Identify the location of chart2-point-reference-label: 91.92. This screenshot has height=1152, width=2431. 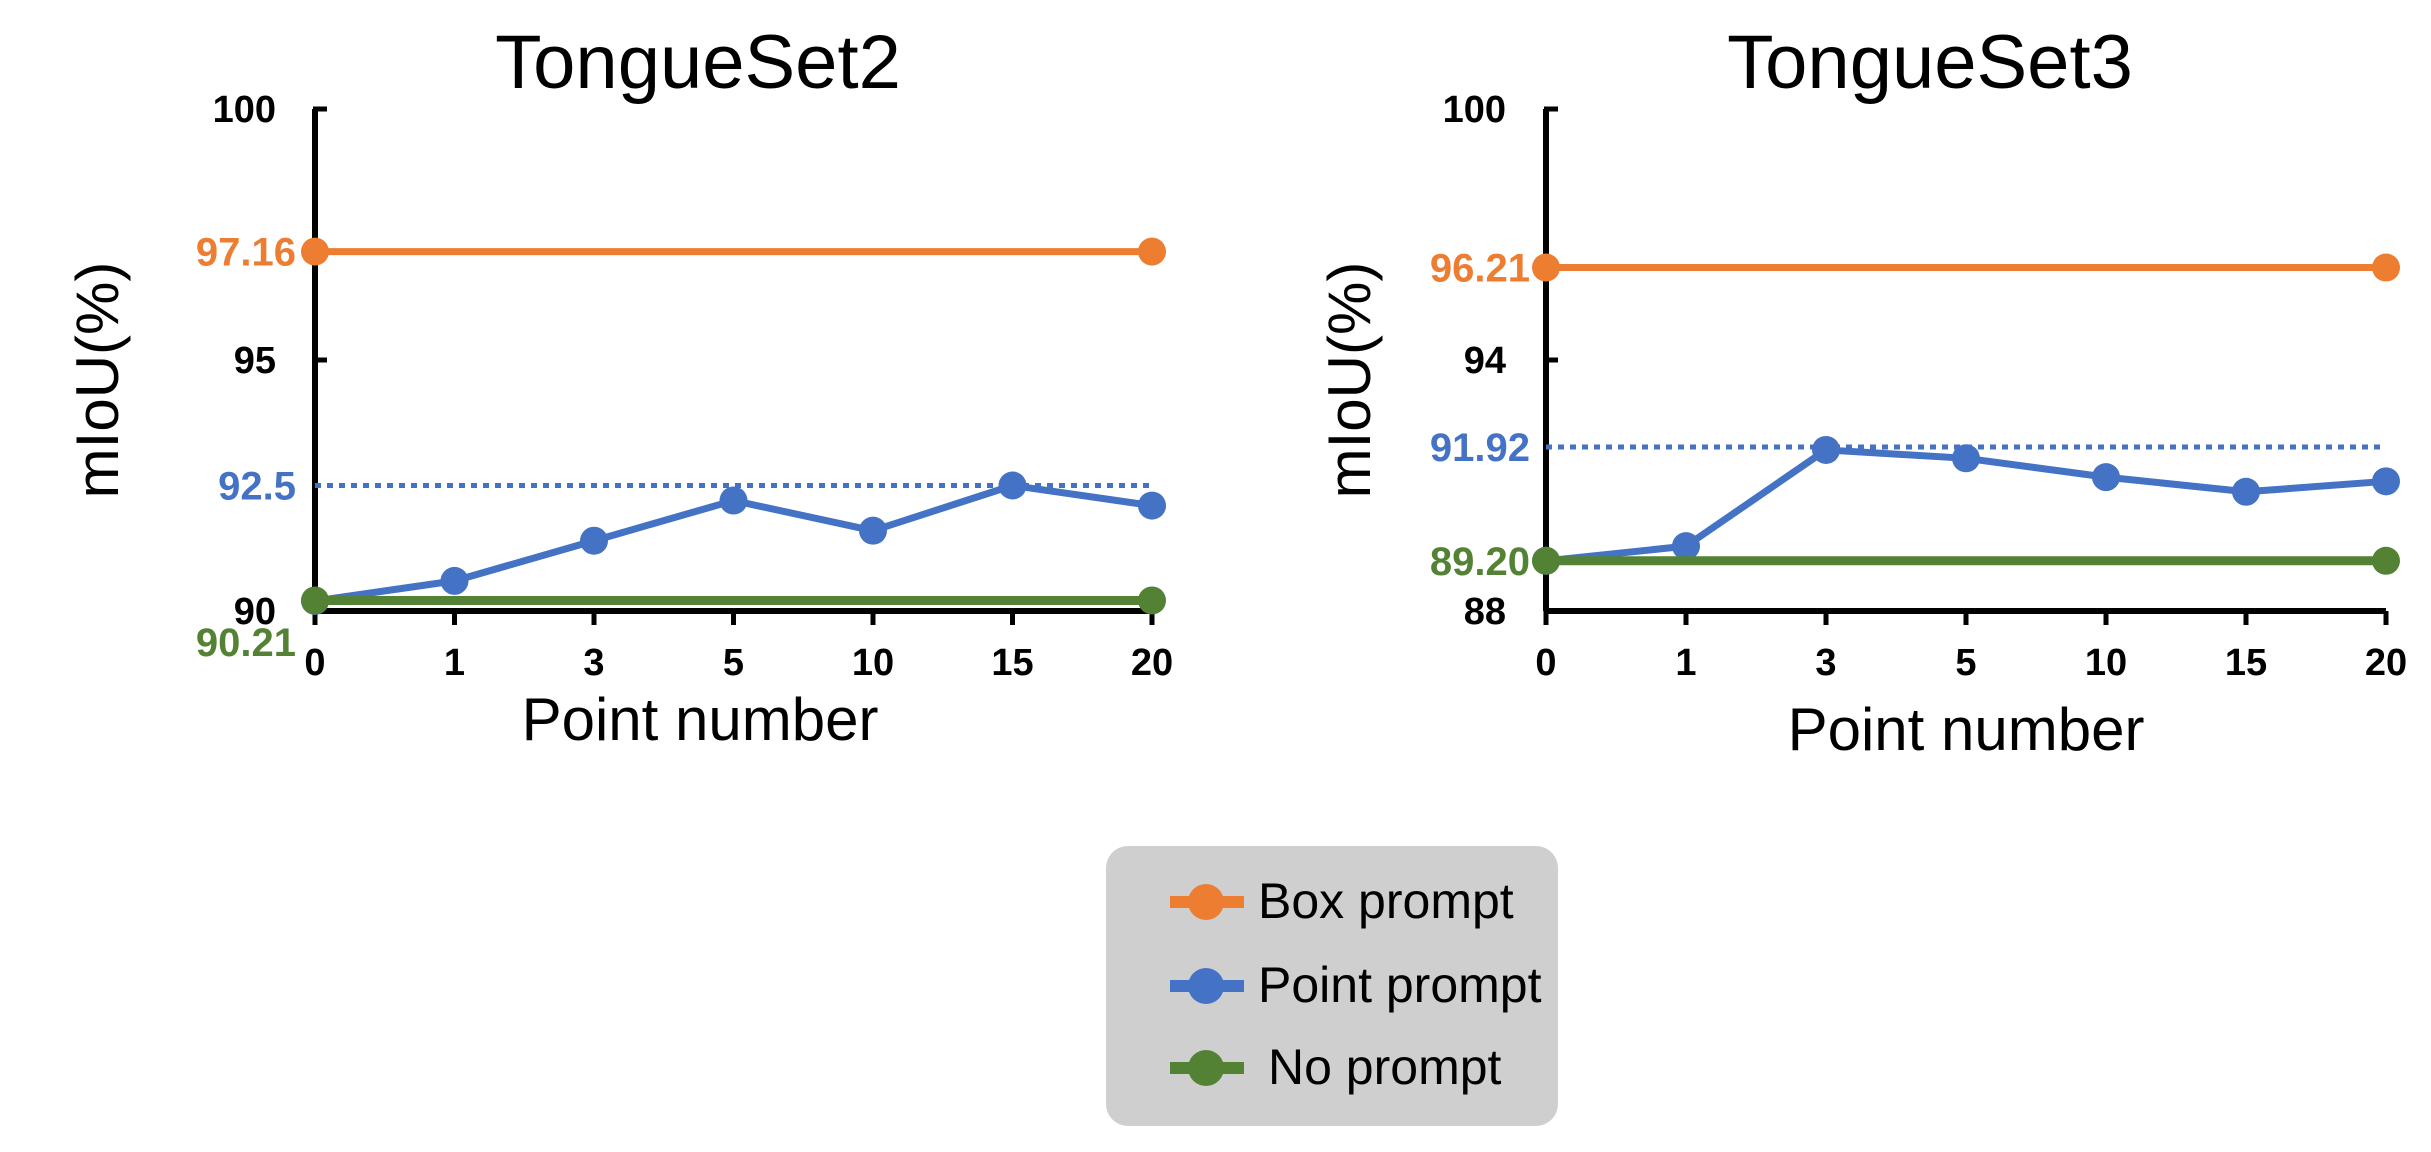
(1480, 448).